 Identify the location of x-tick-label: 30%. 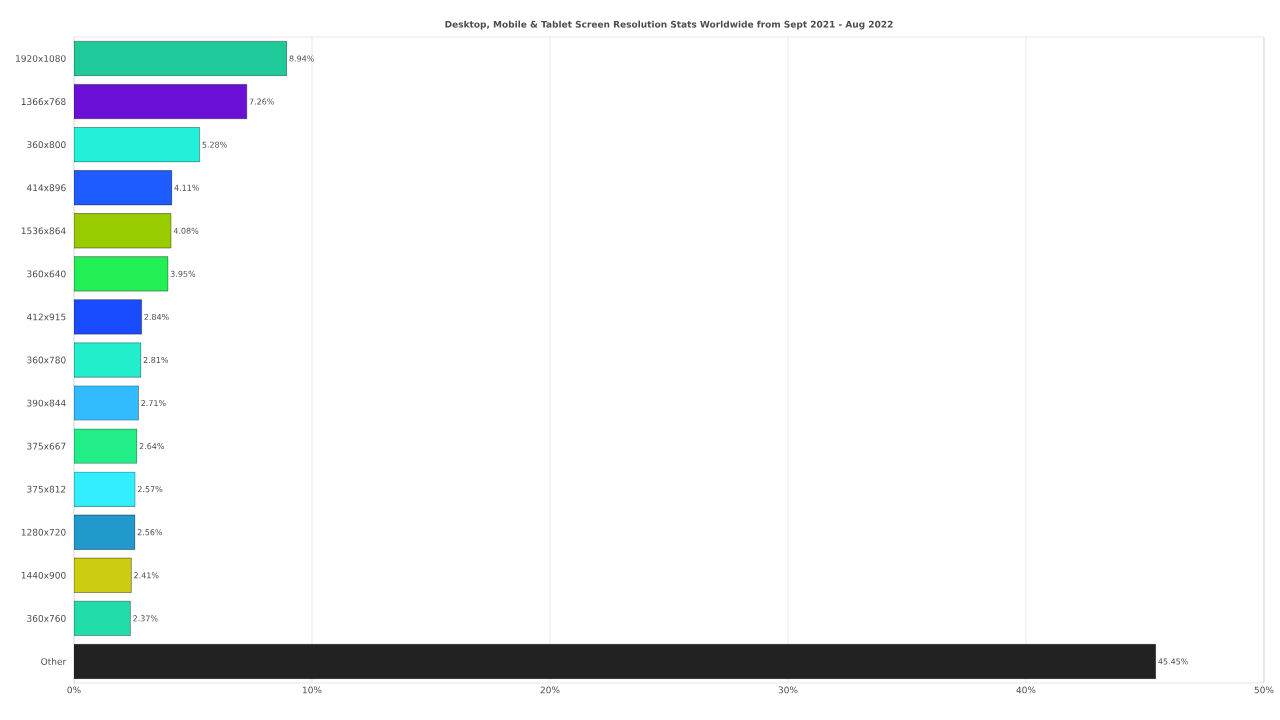
(788, 690).